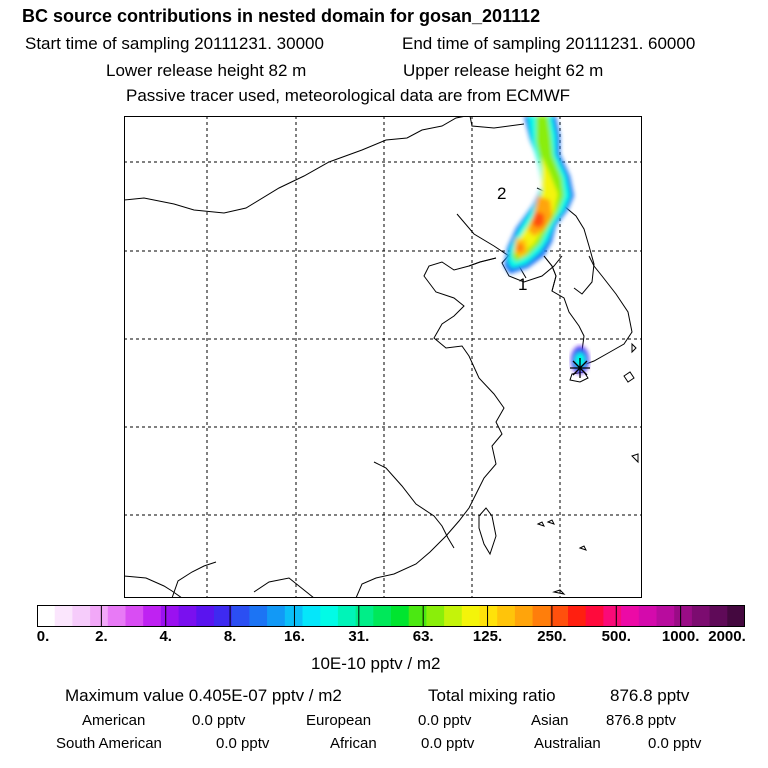  What do you see at coordinates (675, 743) in the screenshot?
I see `australian-value: 0.0 pptv` at bounding box center [675, 743].